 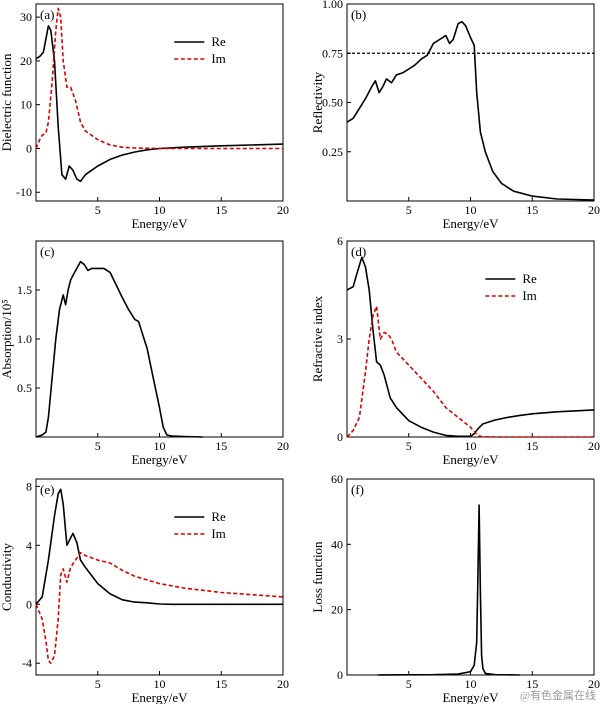 I want to click on y-tick-label: 1.5, so click(x=24, y=290).